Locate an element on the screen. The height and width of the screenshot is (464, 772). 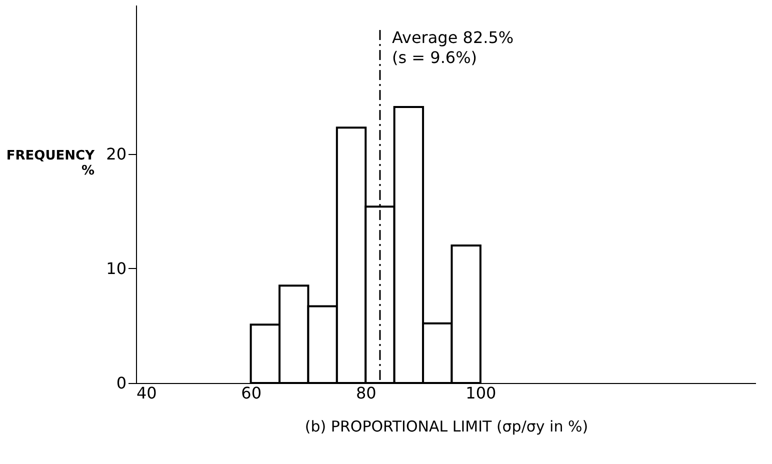
y-tick-label: 20 is located at coordinates (116, 154).